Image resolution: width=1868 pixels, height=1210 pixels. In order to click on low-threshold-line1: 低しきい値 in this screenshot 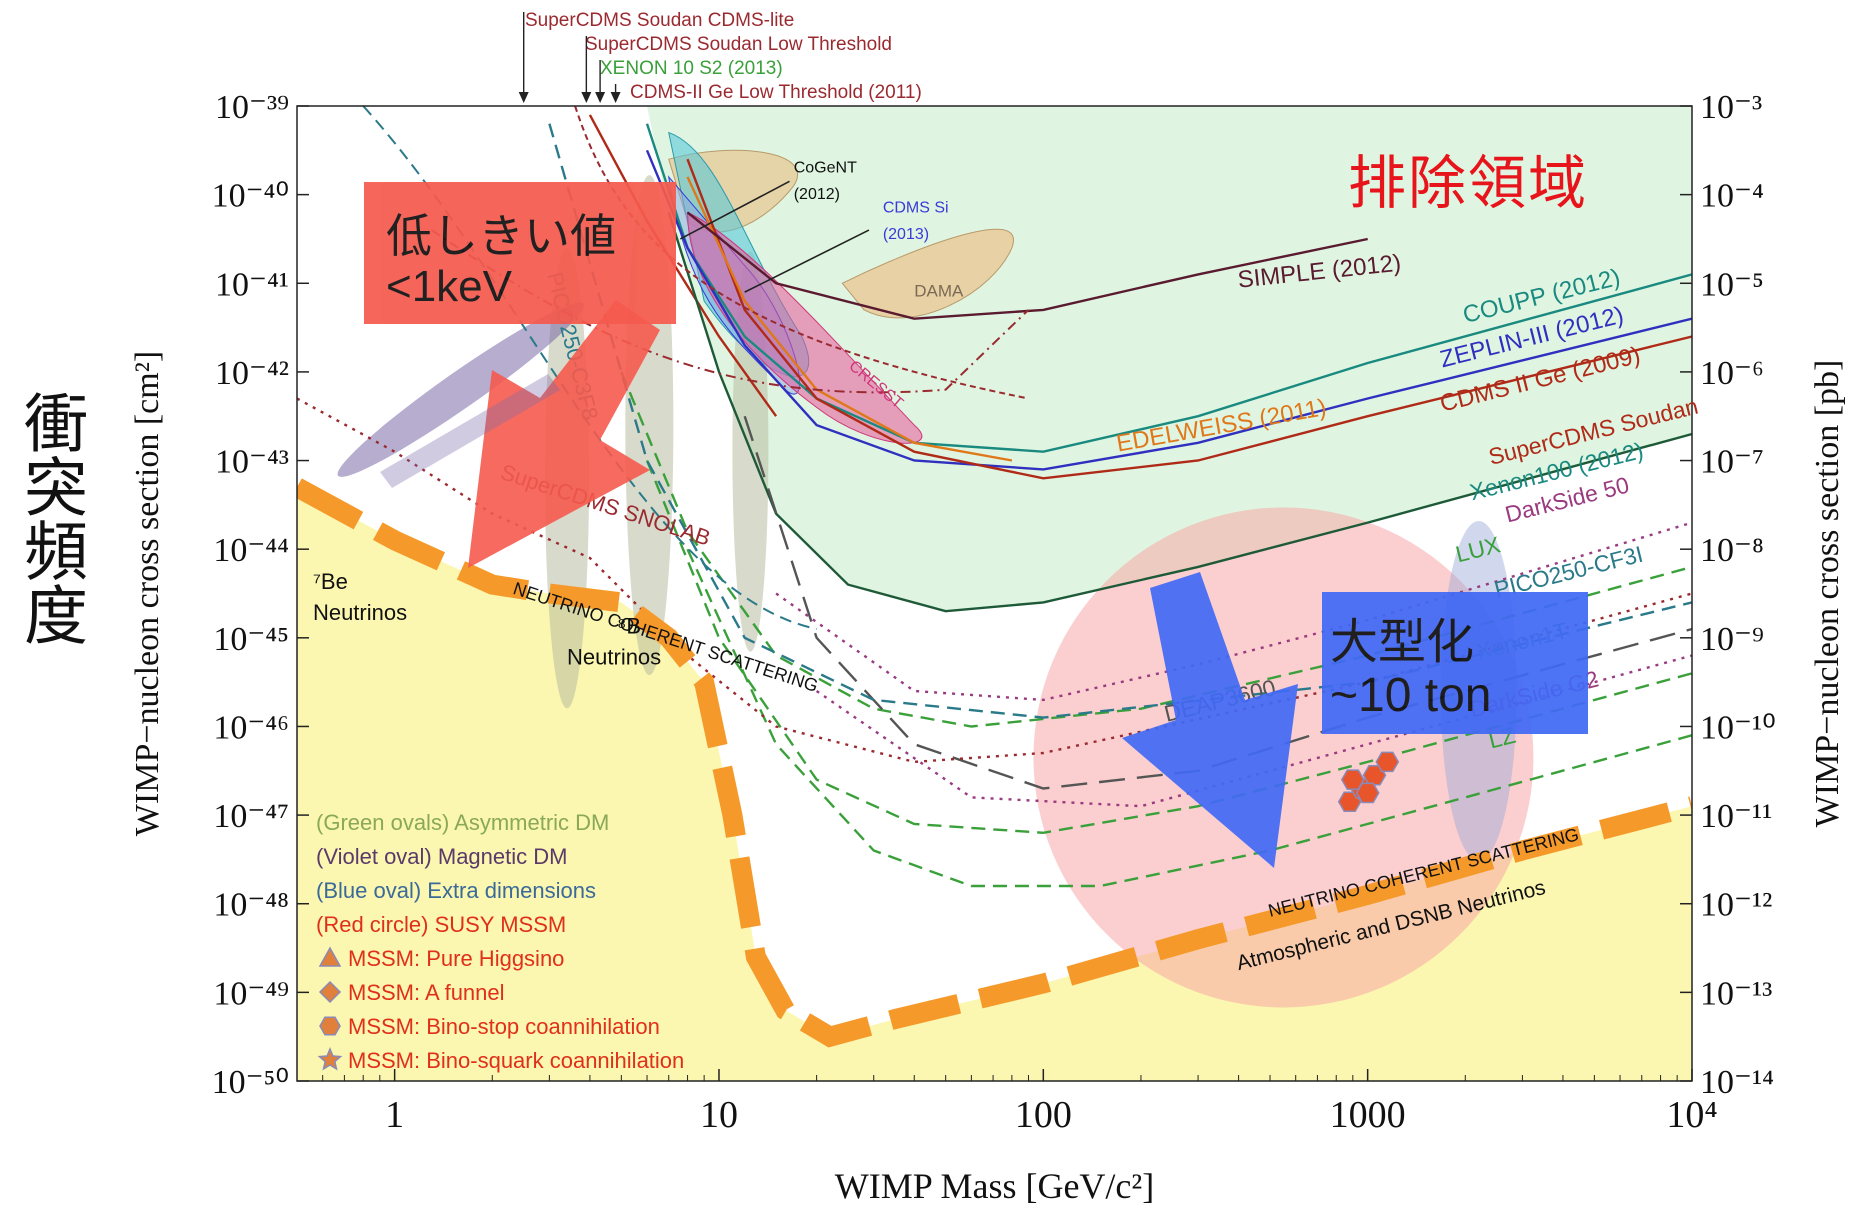, I will do `click(501, 236)`.